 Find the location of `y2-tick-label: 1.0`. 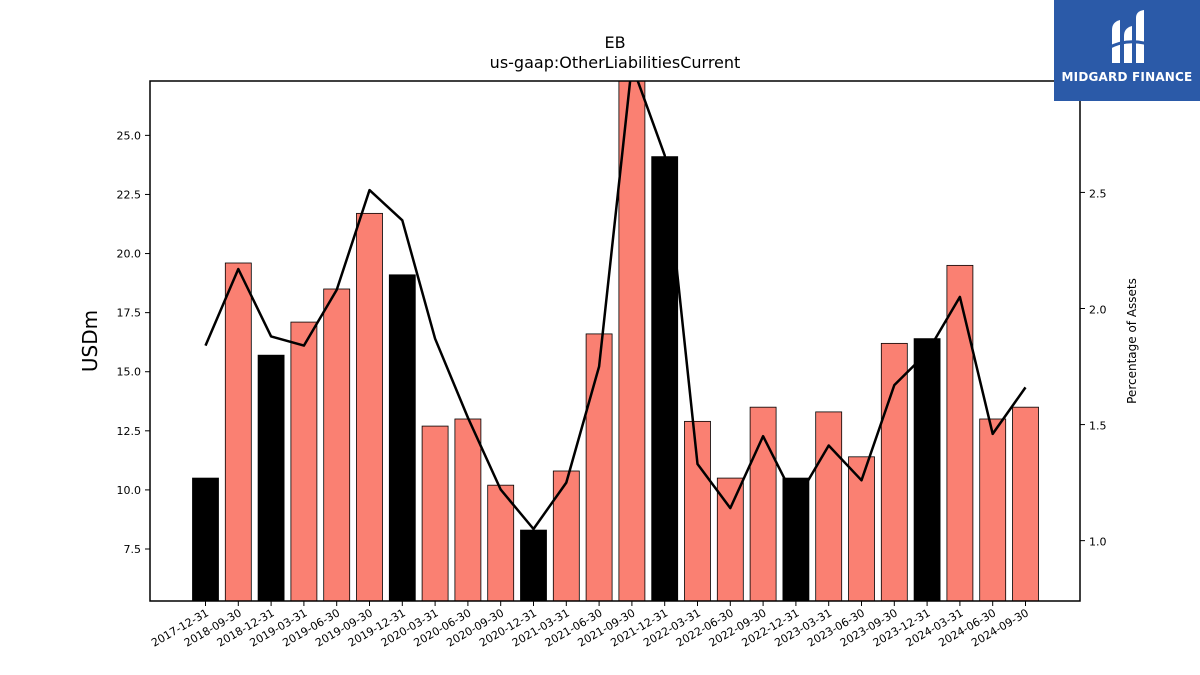

y2-tick-label: 1.0 is located at coordinates (1098, 542).